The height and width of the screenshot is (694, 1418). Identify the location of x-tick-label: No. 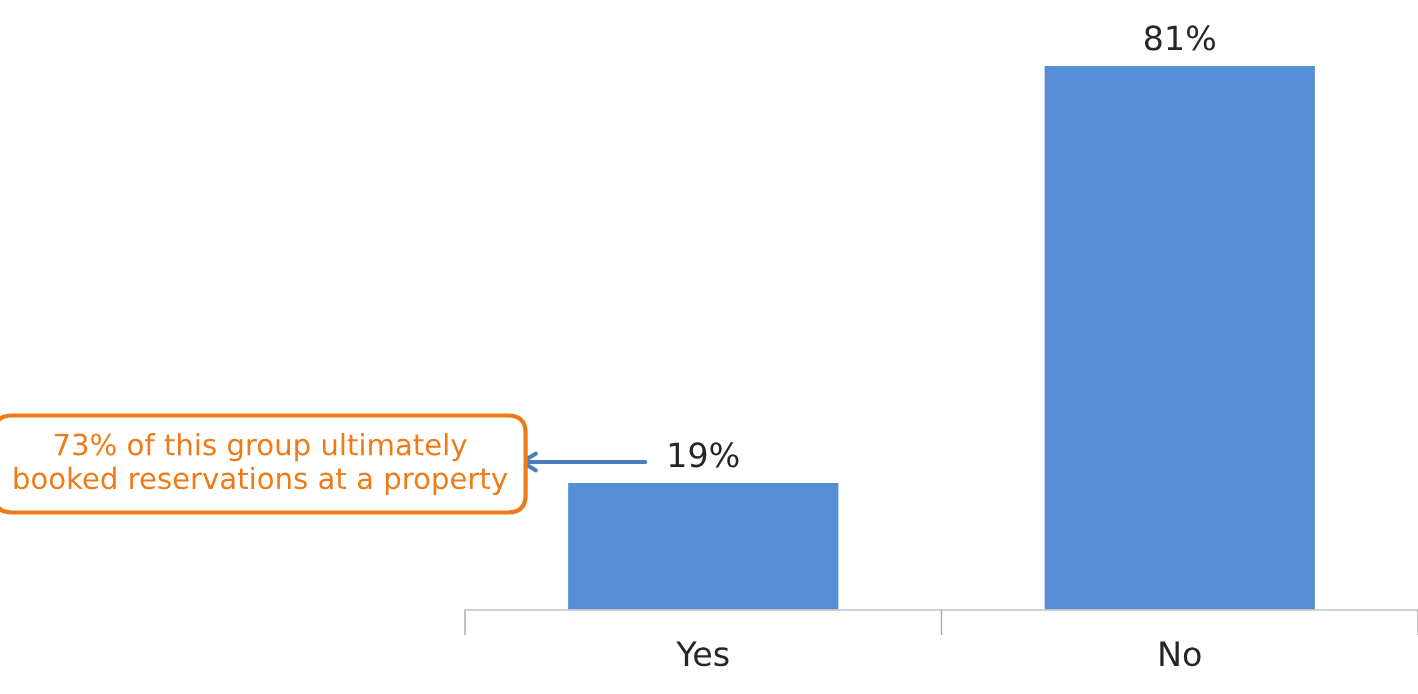
(1180, 654).